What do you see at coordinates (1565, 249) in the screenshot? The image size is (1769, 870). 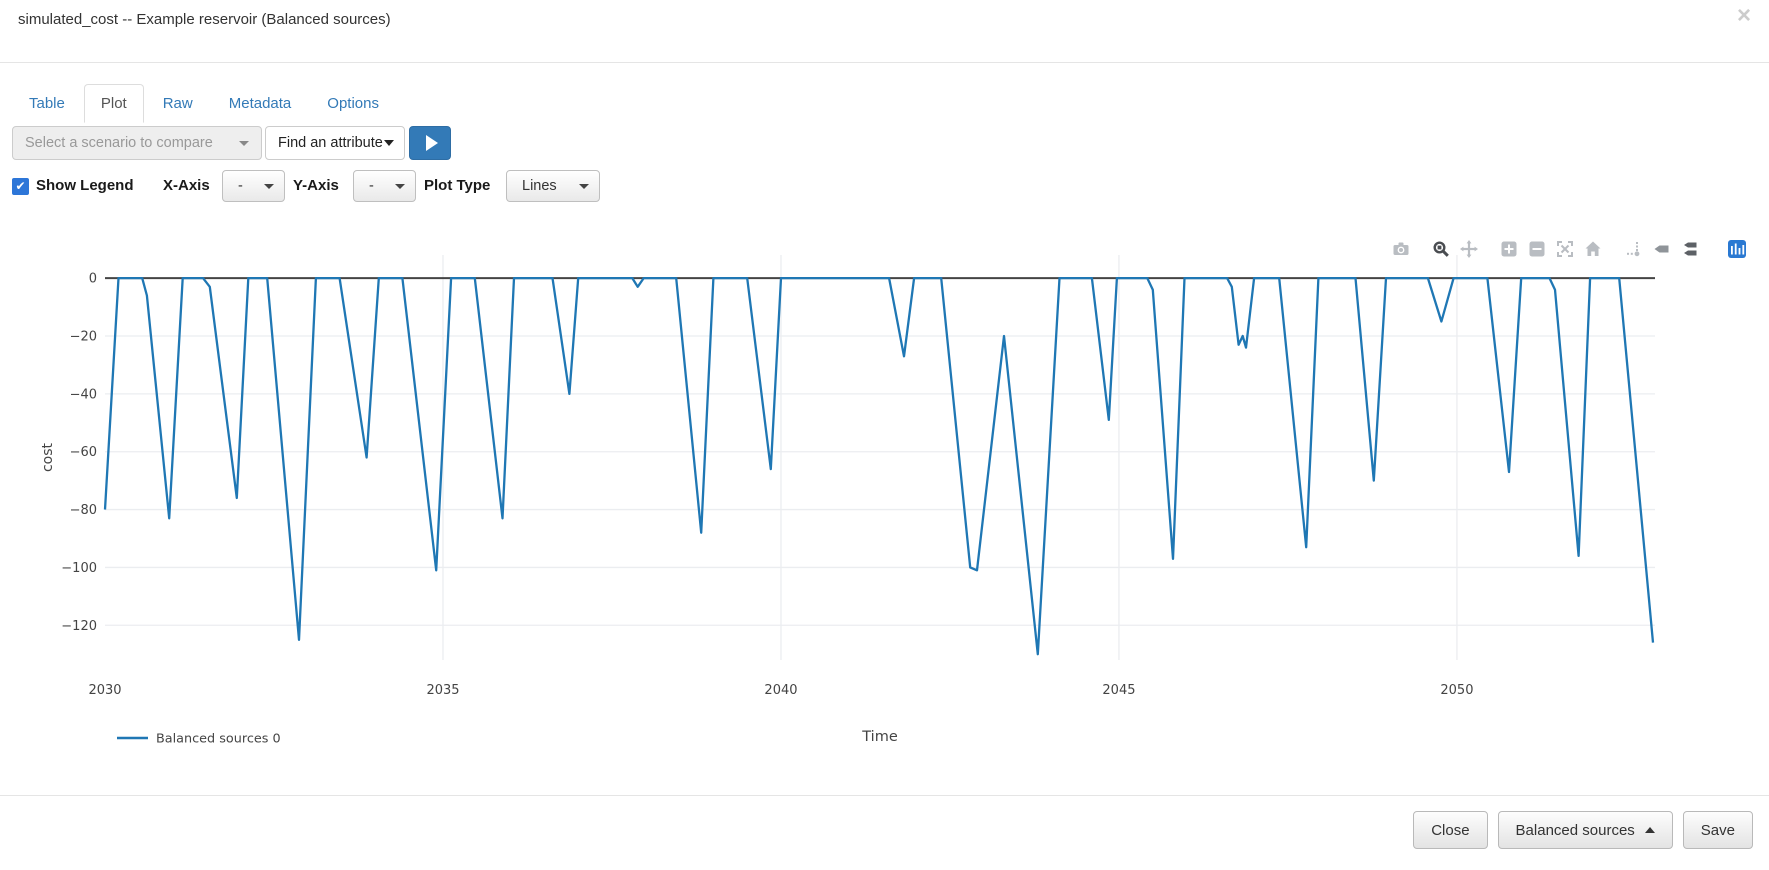 I see `autoscale-icon` at bounding box center [1565, 249].